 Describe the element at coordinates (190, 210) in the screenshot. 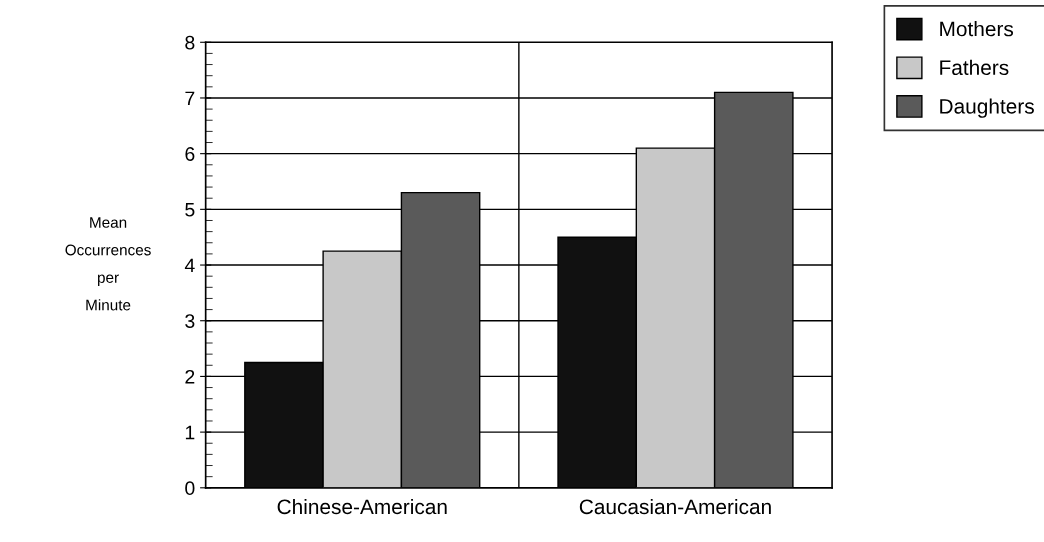

I see `y-tick-label: 5` at that location.